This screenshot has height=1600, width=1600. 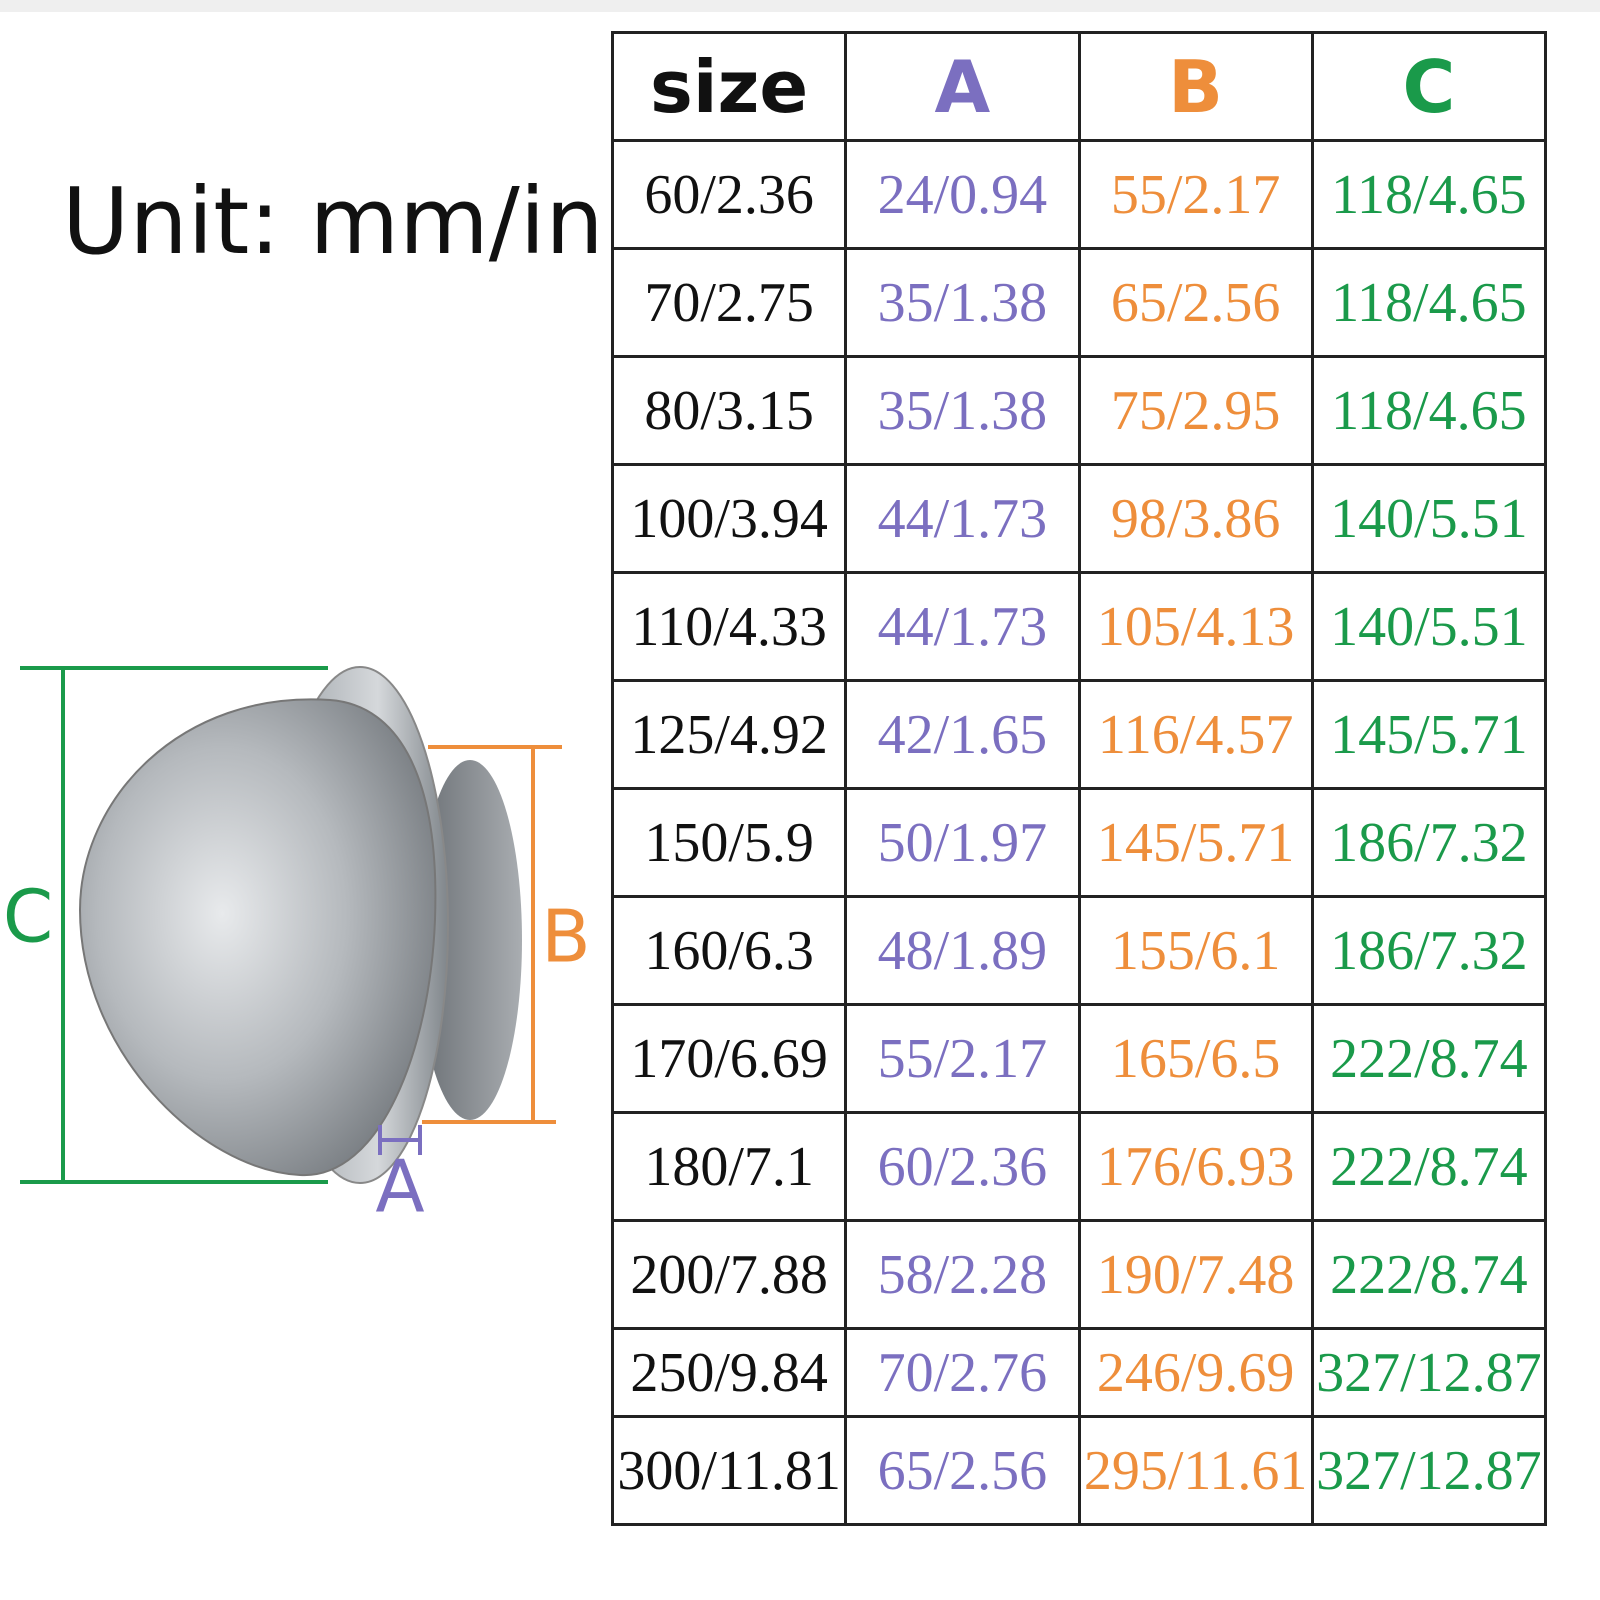 What do you see at coordinates (729, 1058) in the screenshot?
I see `table-cell: 170/6.69` at bounding box center [729, 1058].